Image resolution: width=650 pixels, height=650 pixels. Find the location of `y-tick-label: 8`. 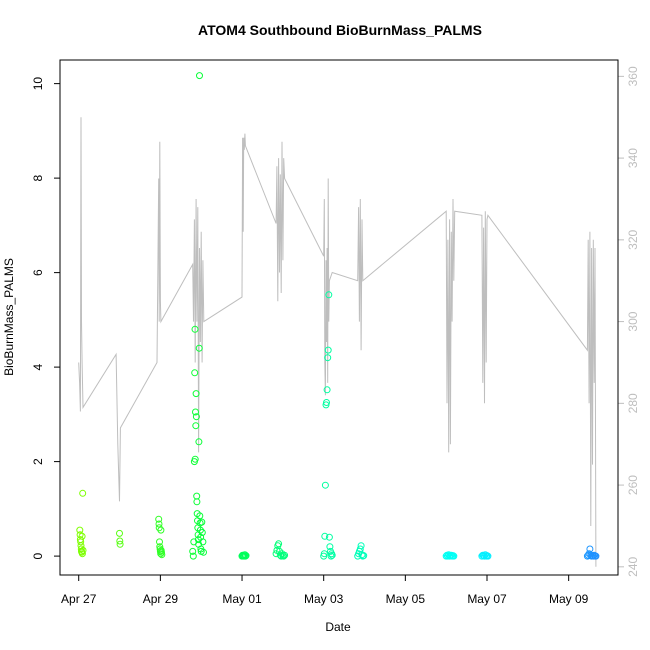

y-tick-label: 8 is located at coordinates (38, 177).